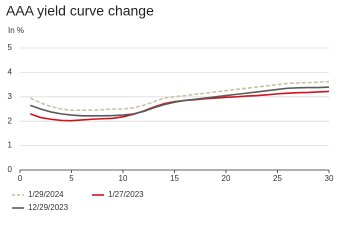 The image size is (340, 240). What do you see at coordinates (126, 194) in the screenshot?
I see `legend-label: 1/27/2023` at bounding box center [126, 194].